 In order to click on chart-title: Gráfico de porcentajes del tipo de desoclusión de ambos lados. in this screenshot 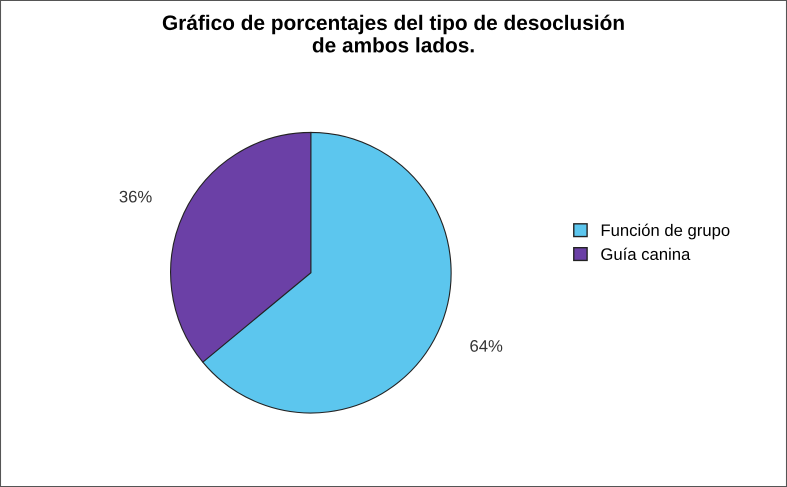, I will do `click(393, 33)`.